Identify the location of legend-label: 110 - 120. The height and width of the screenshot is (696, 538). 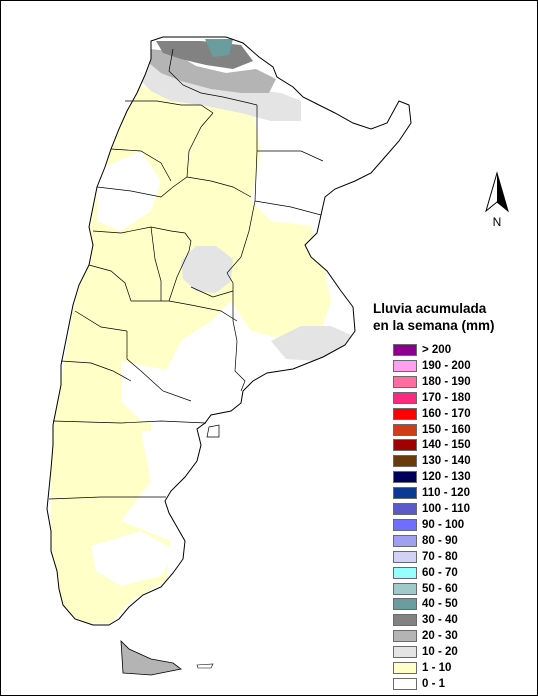
(446, 493).